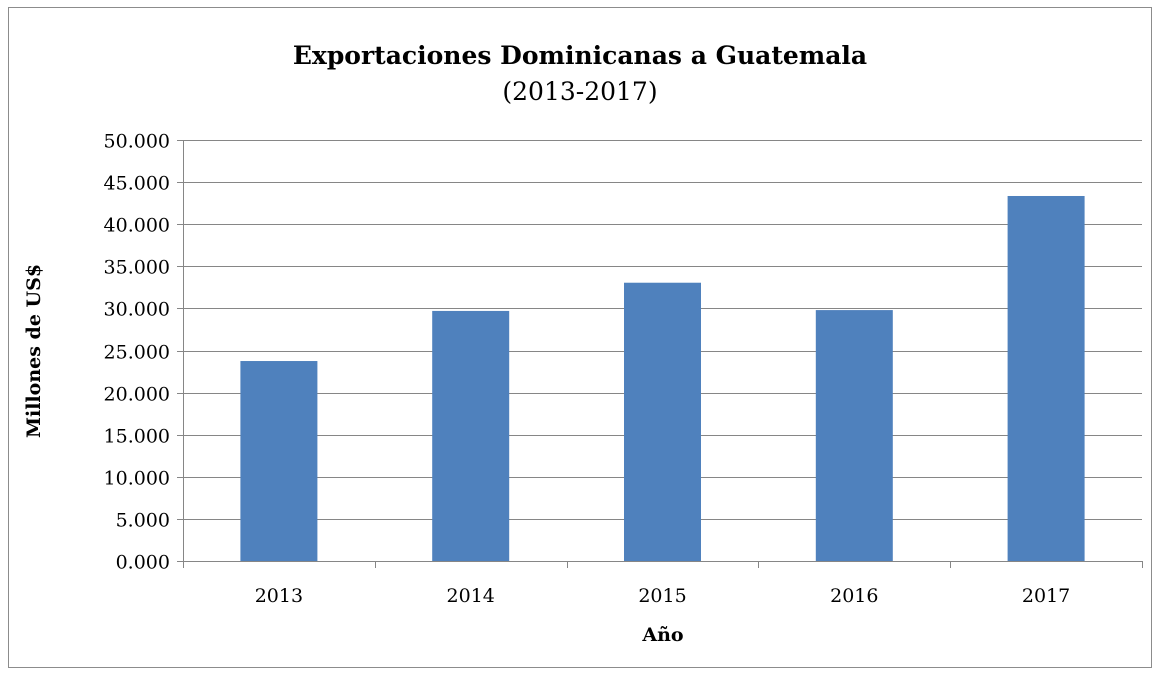  Describe the element at coordinates (580, 91) in the screenshot. I see `chart-subtitle: (2013-2017)` at that location.